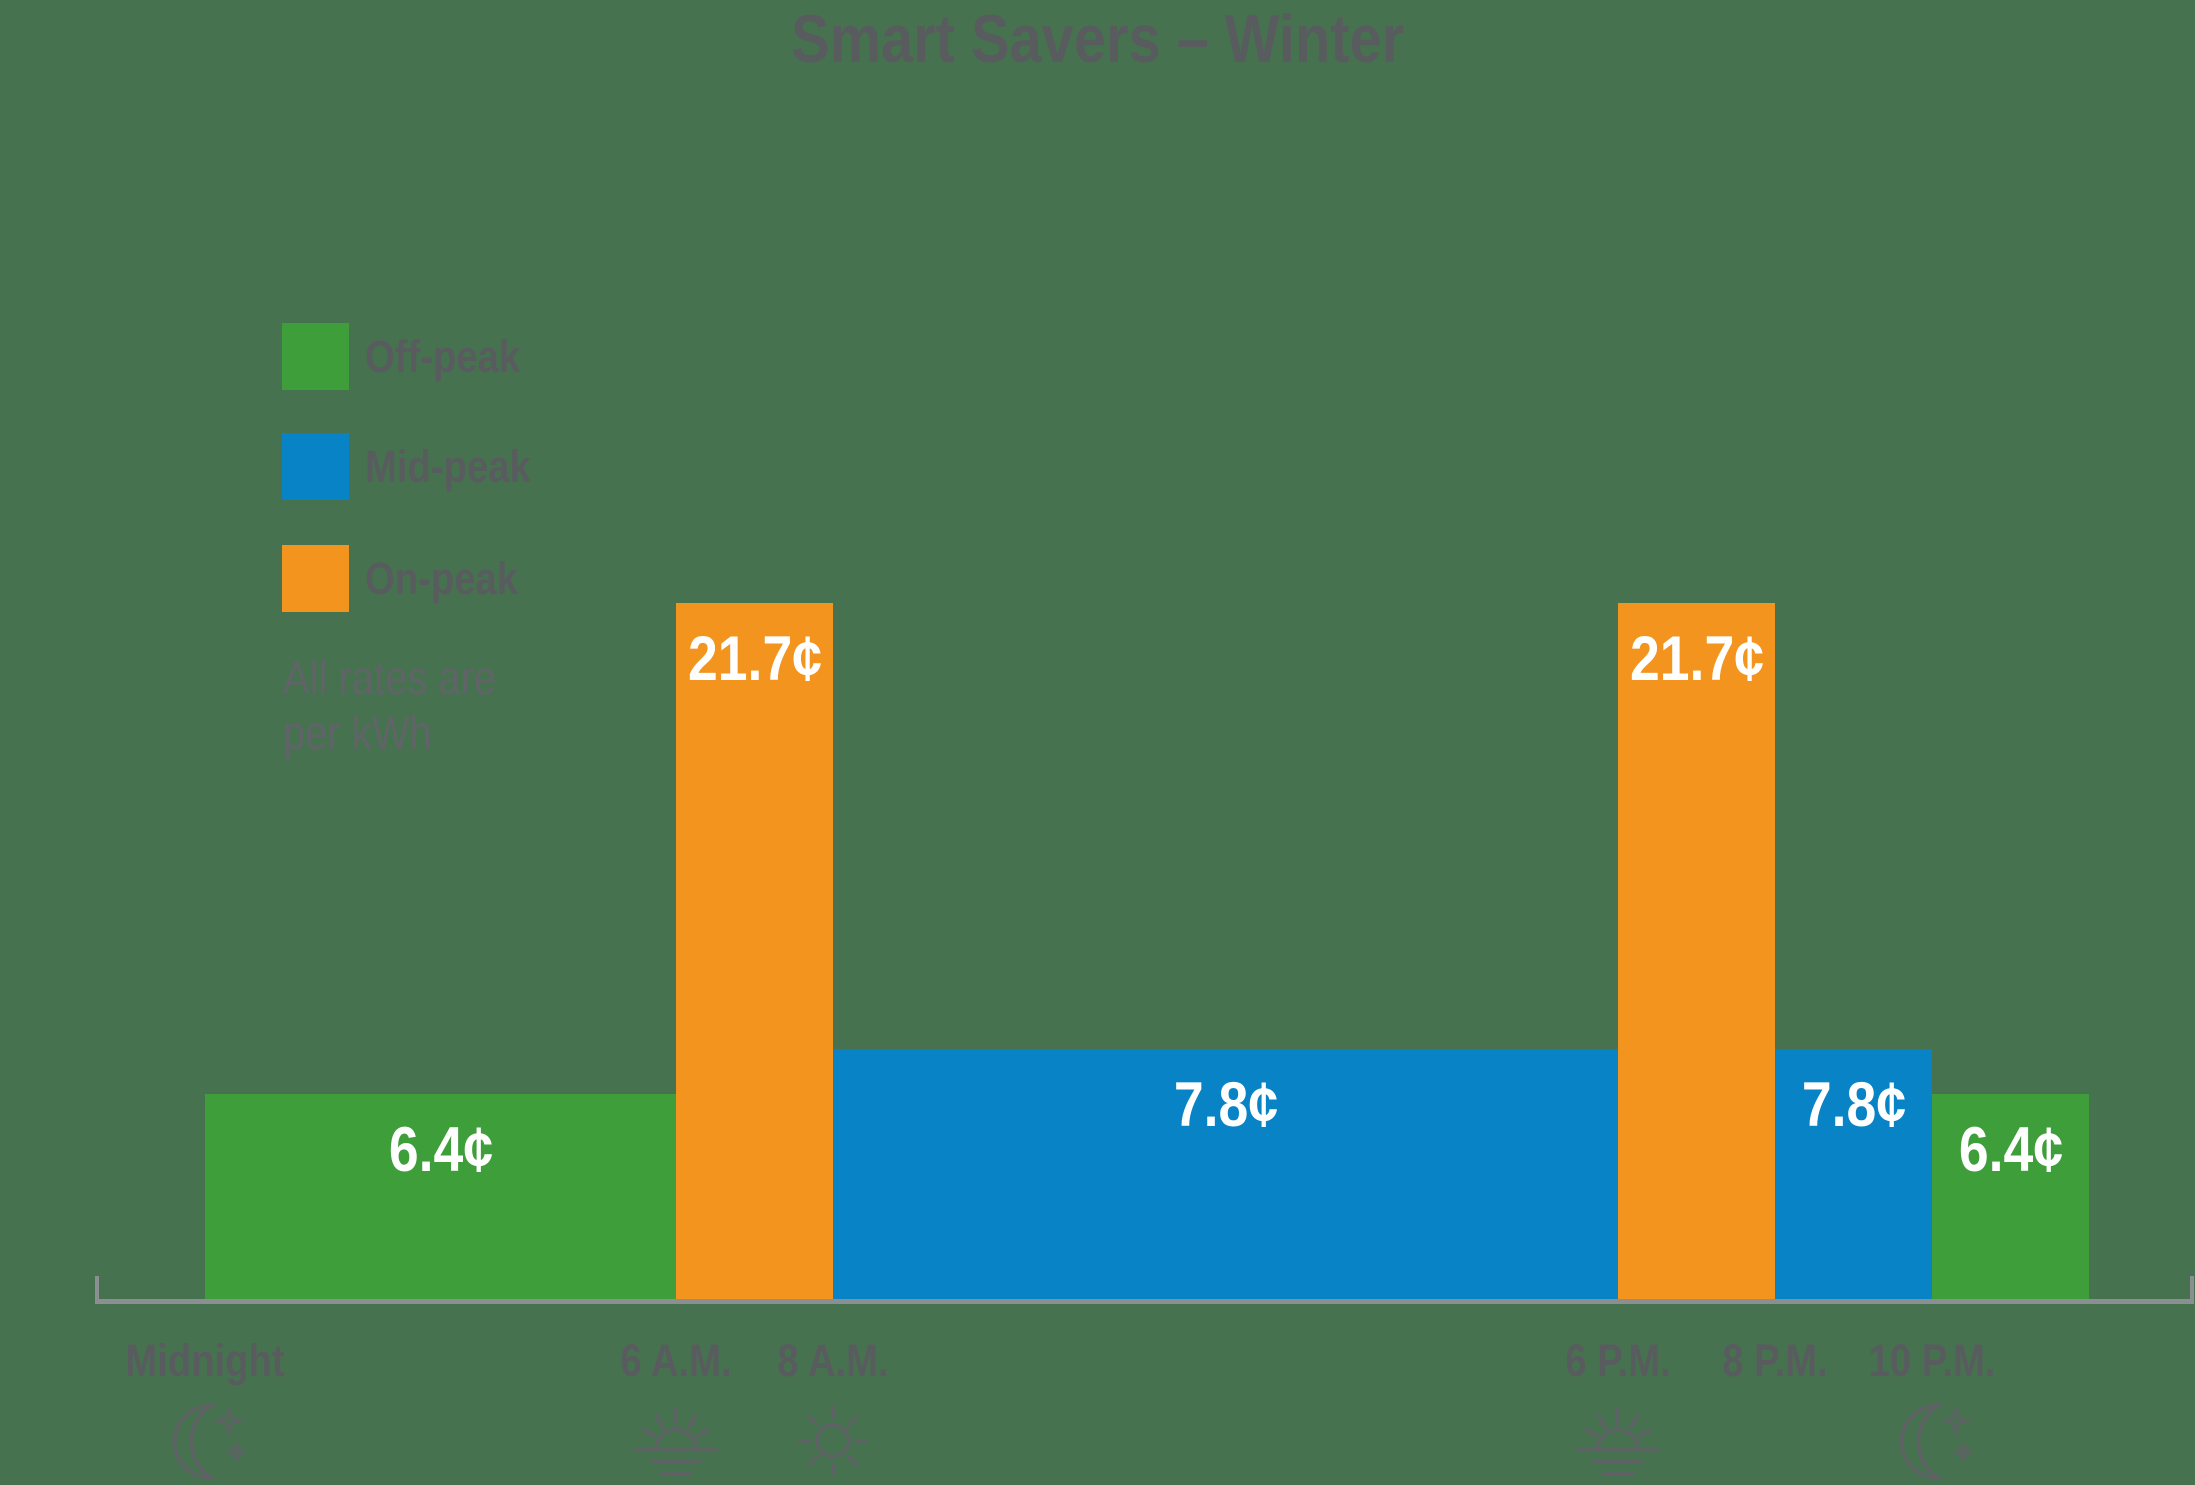 The image size is (2195, 1485). Describe the element at coordinates (1618, 1439) in the screenshot. I see `sunset-icon` at that location.